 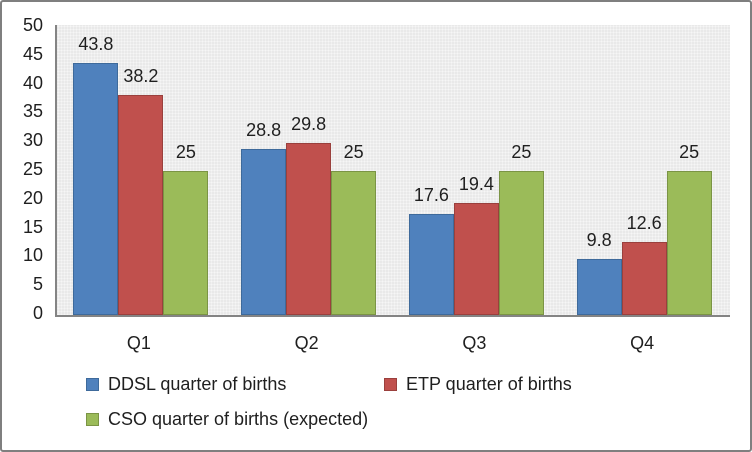 I want to click on category-label-q3: Q3, so click(x=474, y=343).